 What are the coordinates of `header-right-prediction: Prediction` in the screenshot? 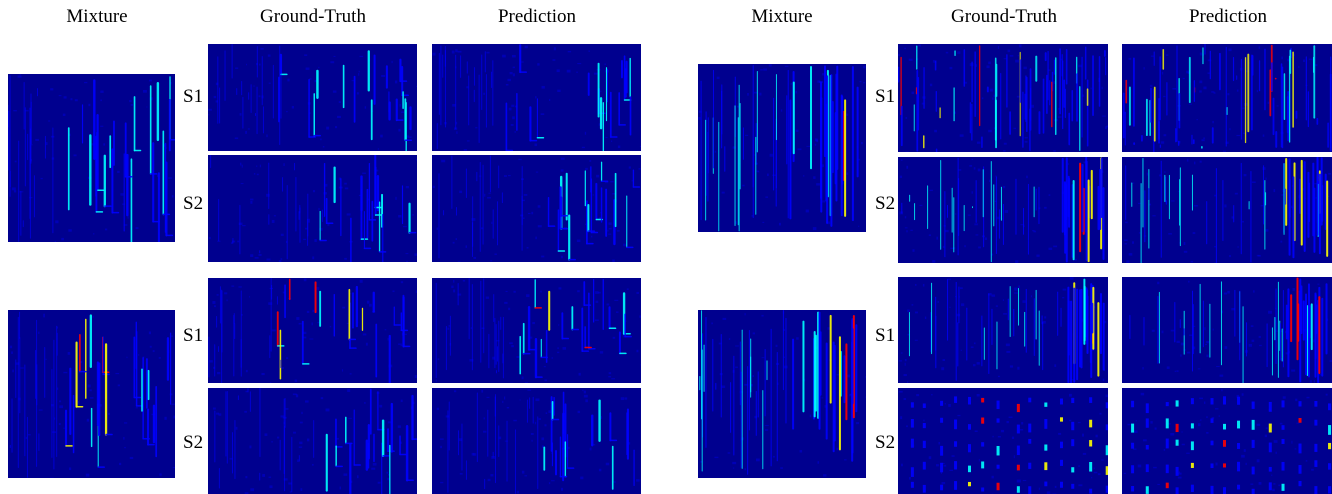 It's located at (1228, 16).